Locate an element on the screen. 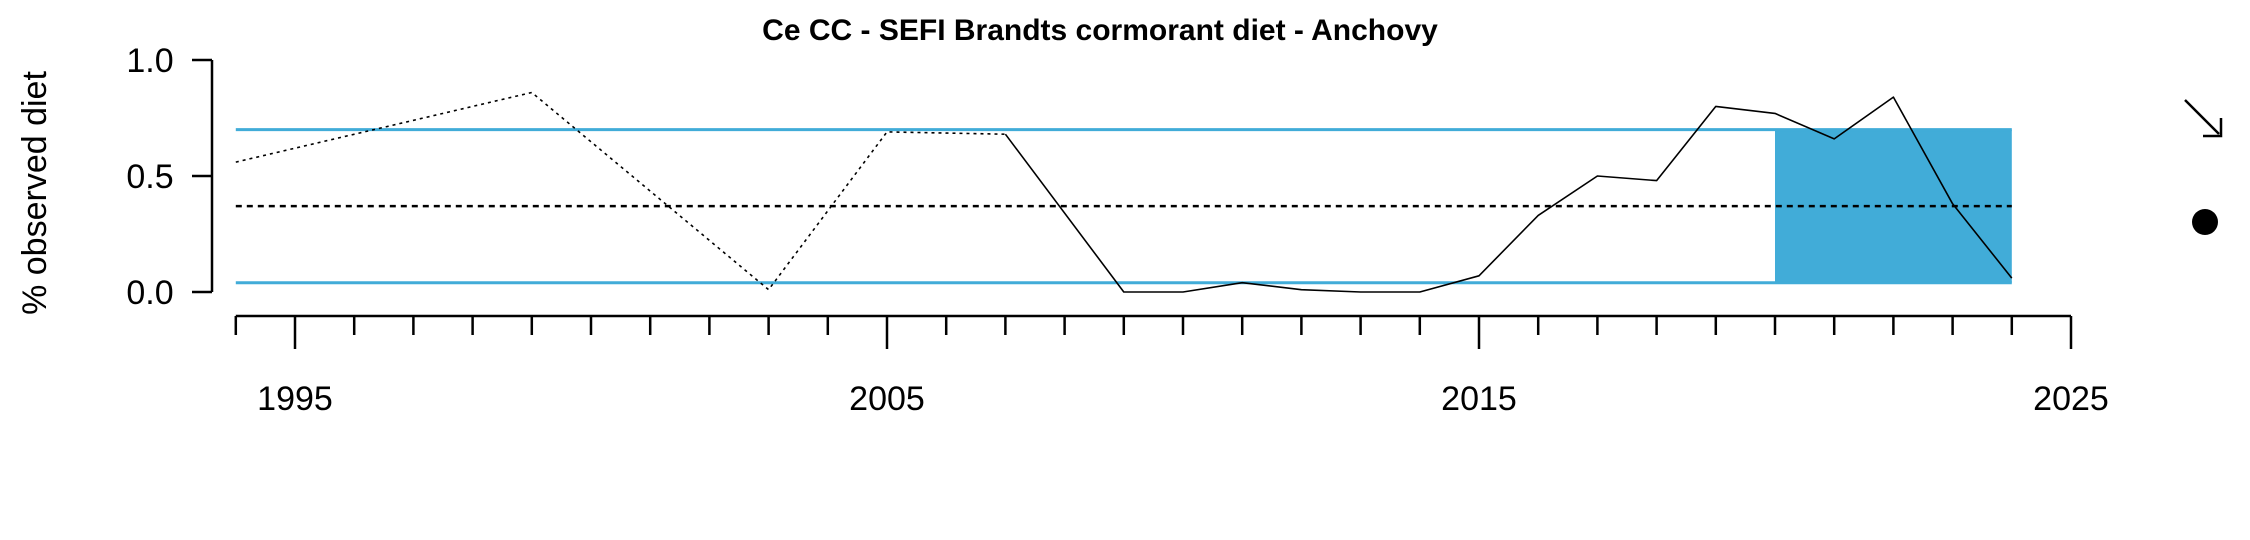  y-tick-label: 0.5 is located at coordinates (149, 177).